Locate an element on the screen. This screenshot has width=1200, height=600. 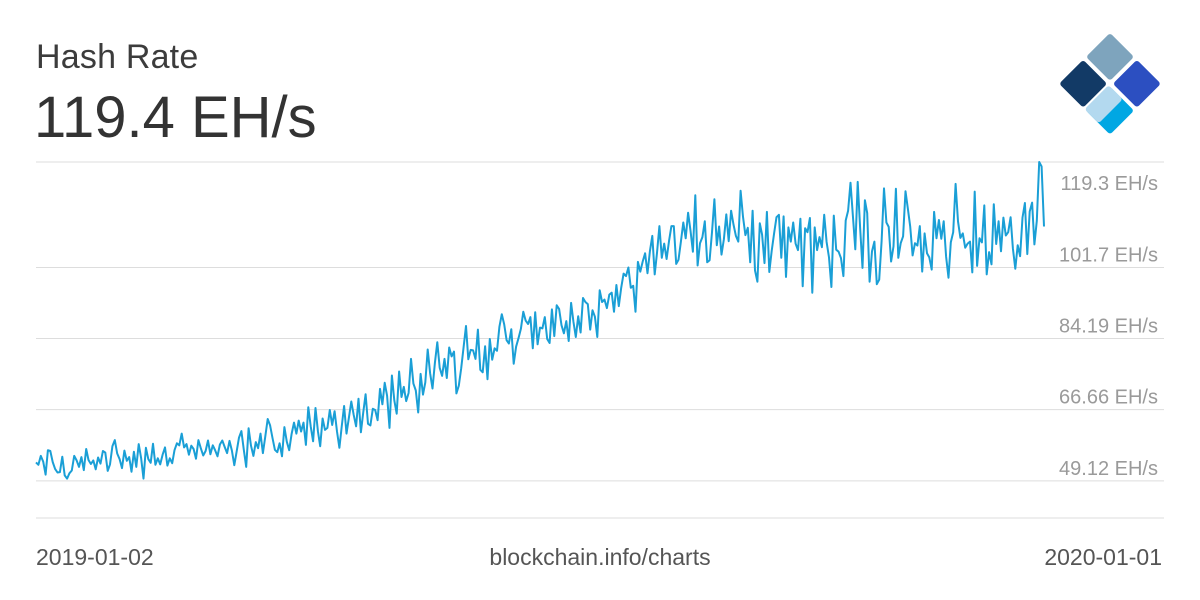
source-link-text: blockchain.info/charts is located at coordinates (600, 557).